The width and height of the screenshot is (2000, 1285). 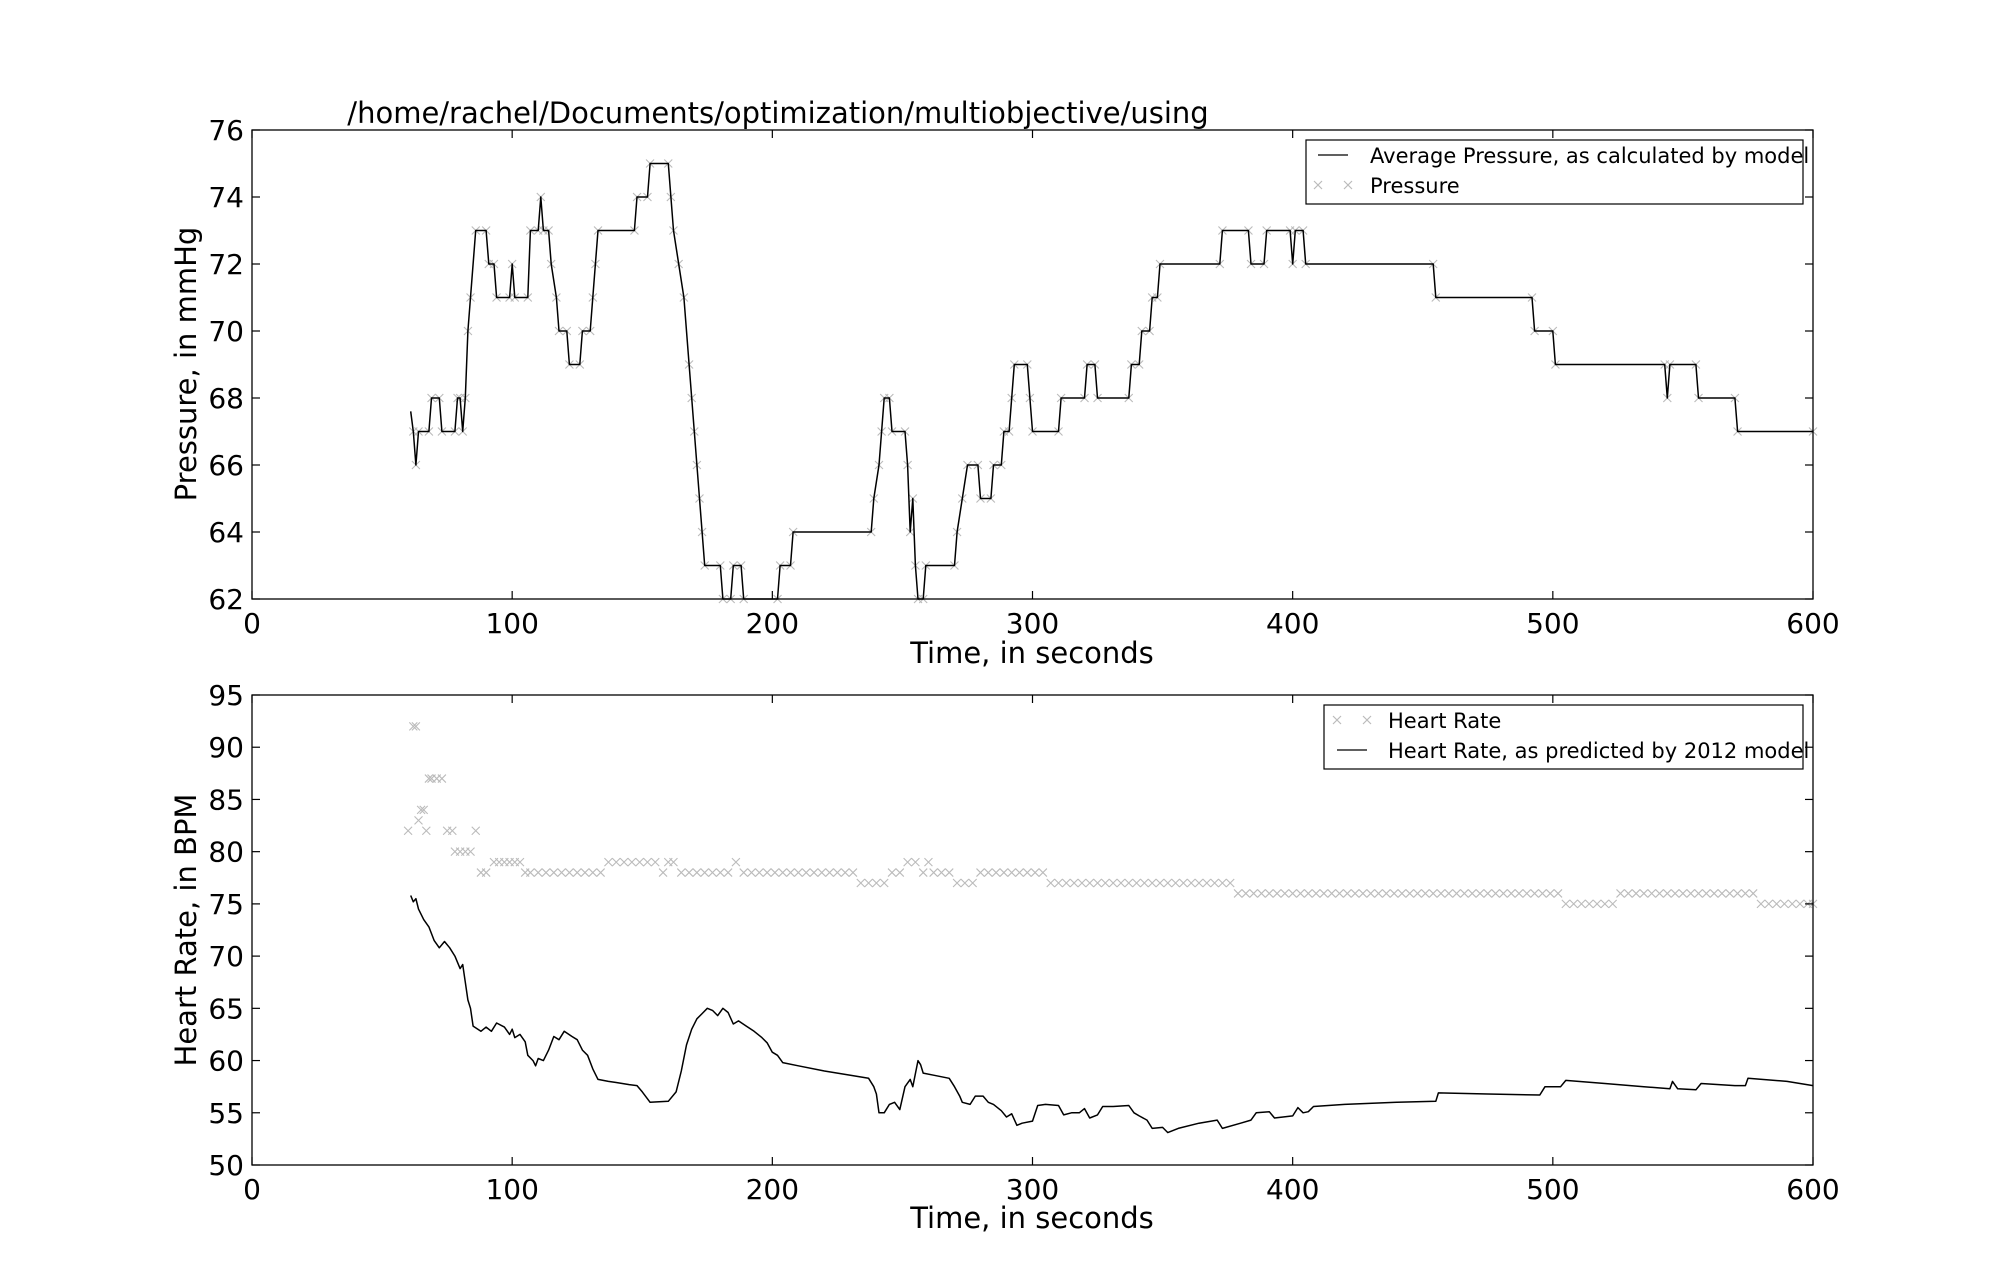 What do you see at coordinates (1112, 1014) in the screenshot?
I see `heart-rate-series-line` at bounding box center [1112, 1014].